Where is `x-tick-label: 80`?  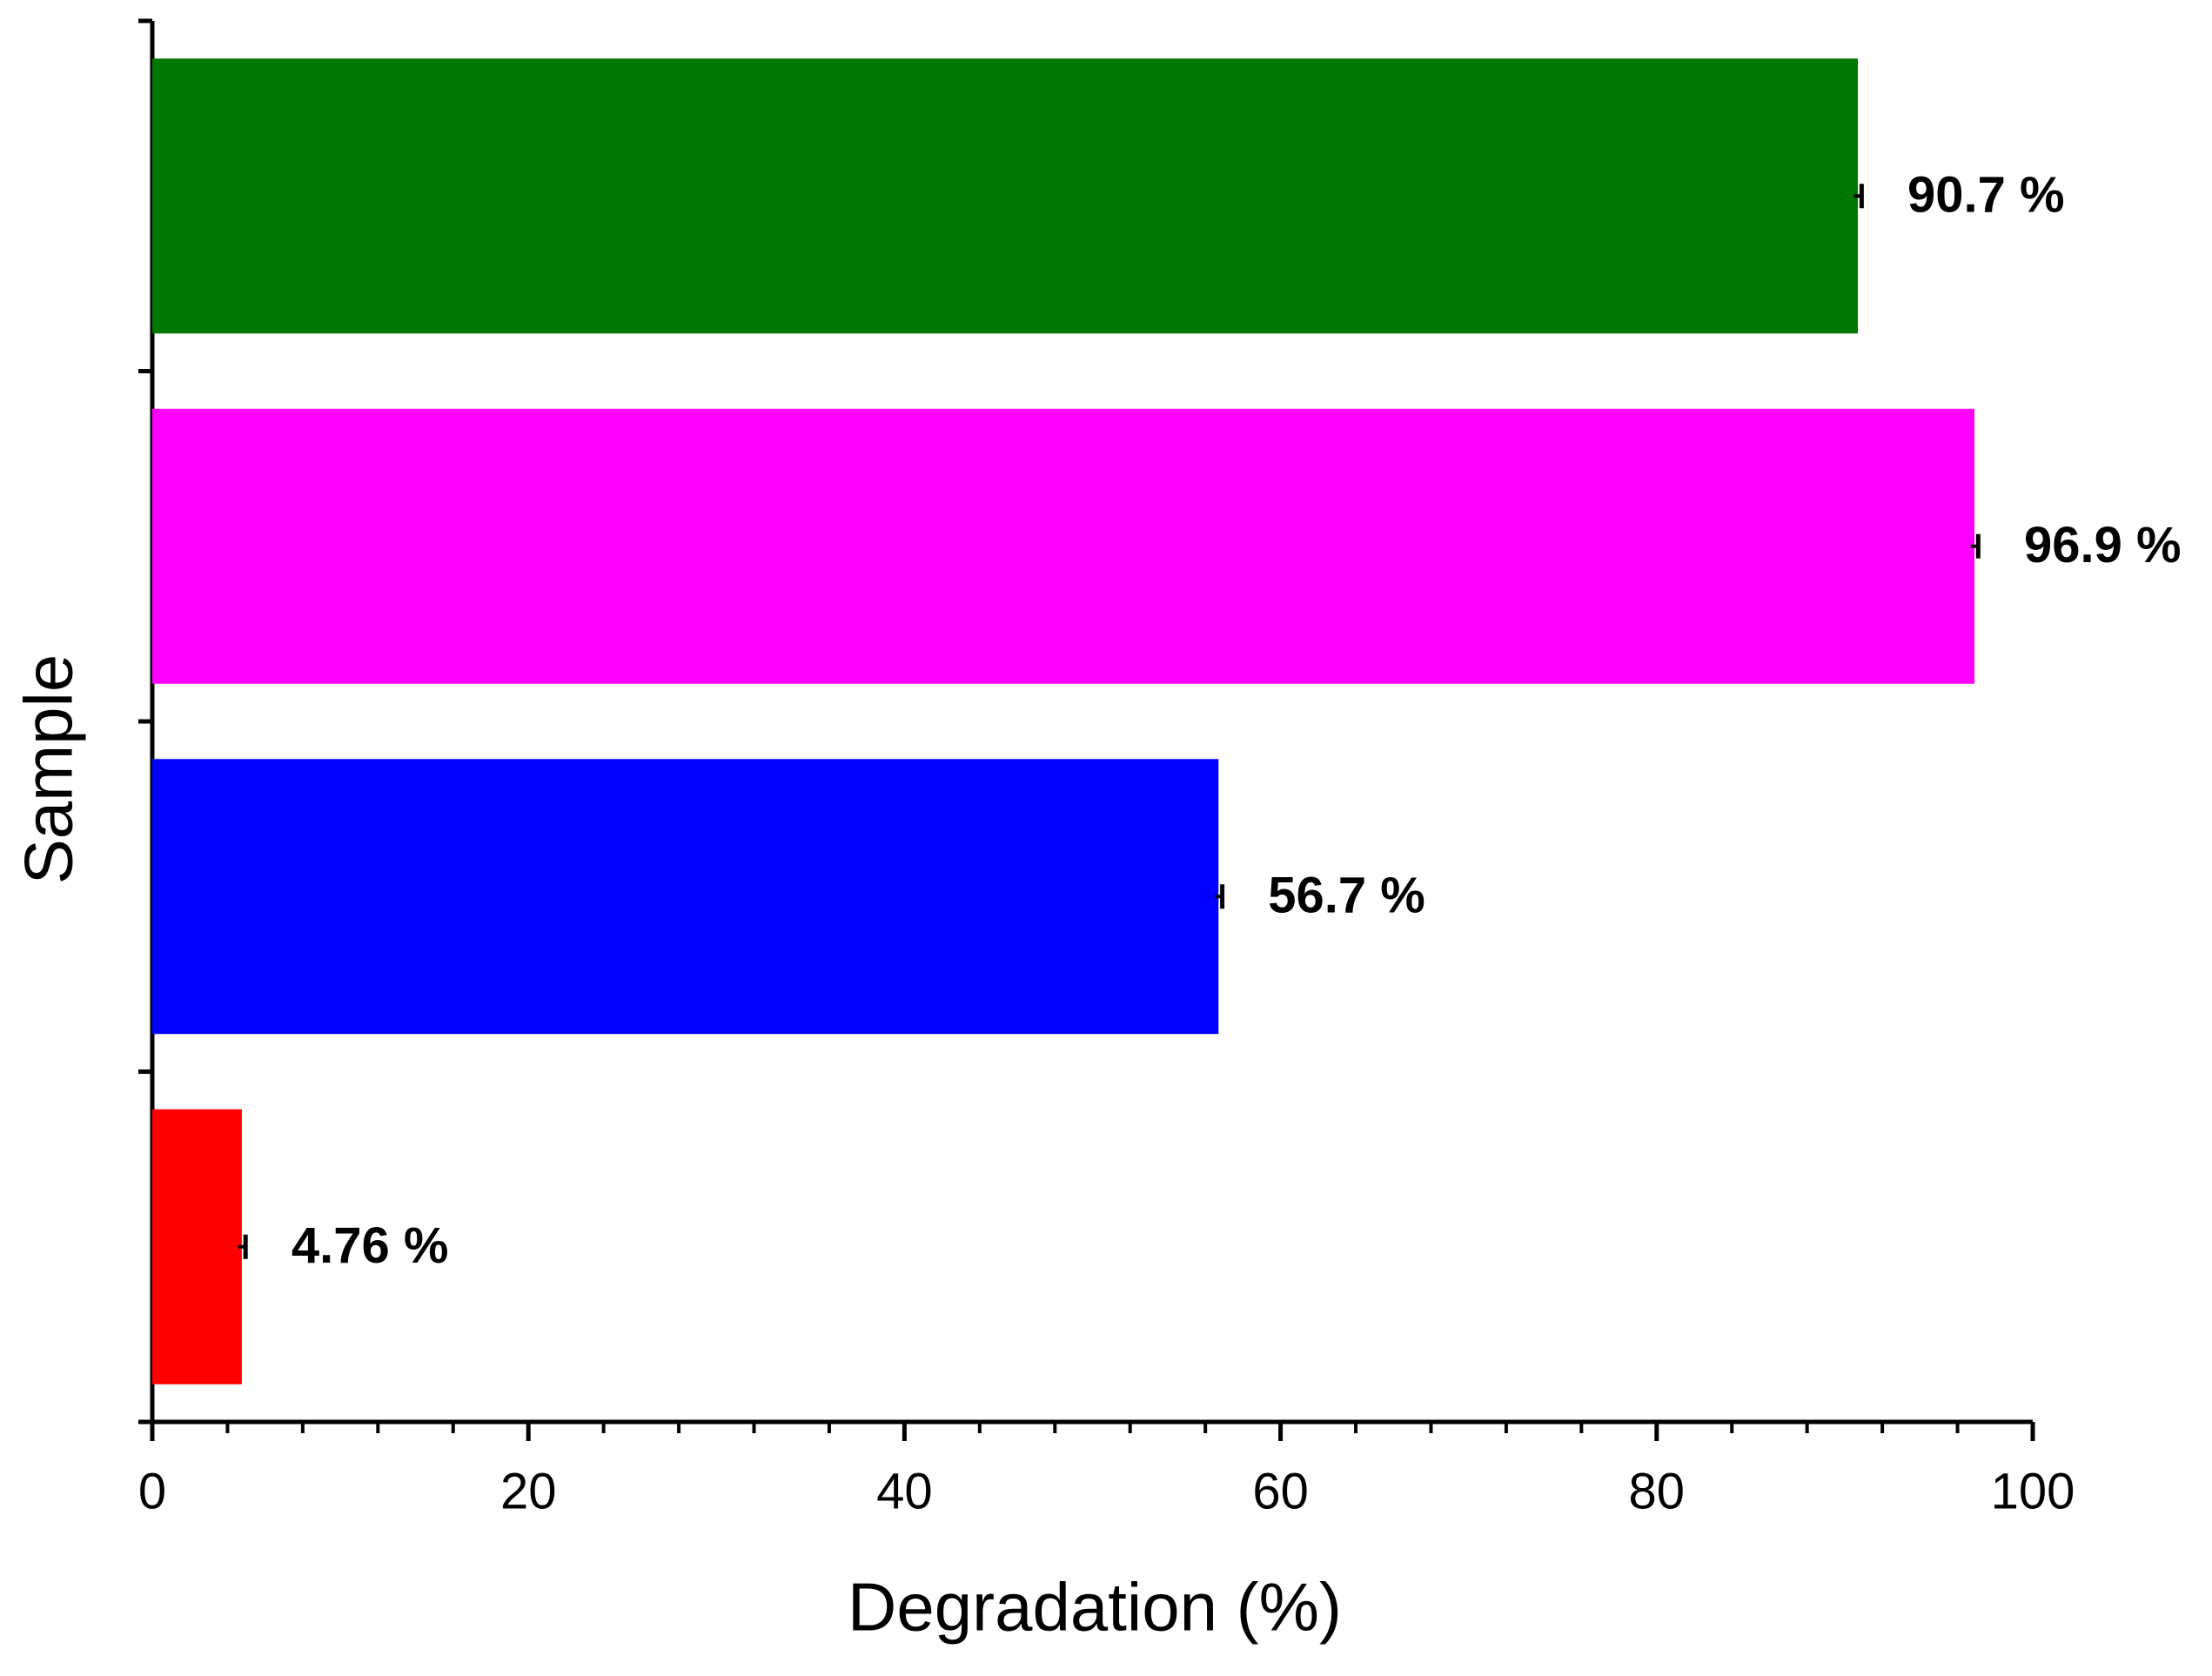 x-tick-label: 80 is located at coordinates (1657, 1491).